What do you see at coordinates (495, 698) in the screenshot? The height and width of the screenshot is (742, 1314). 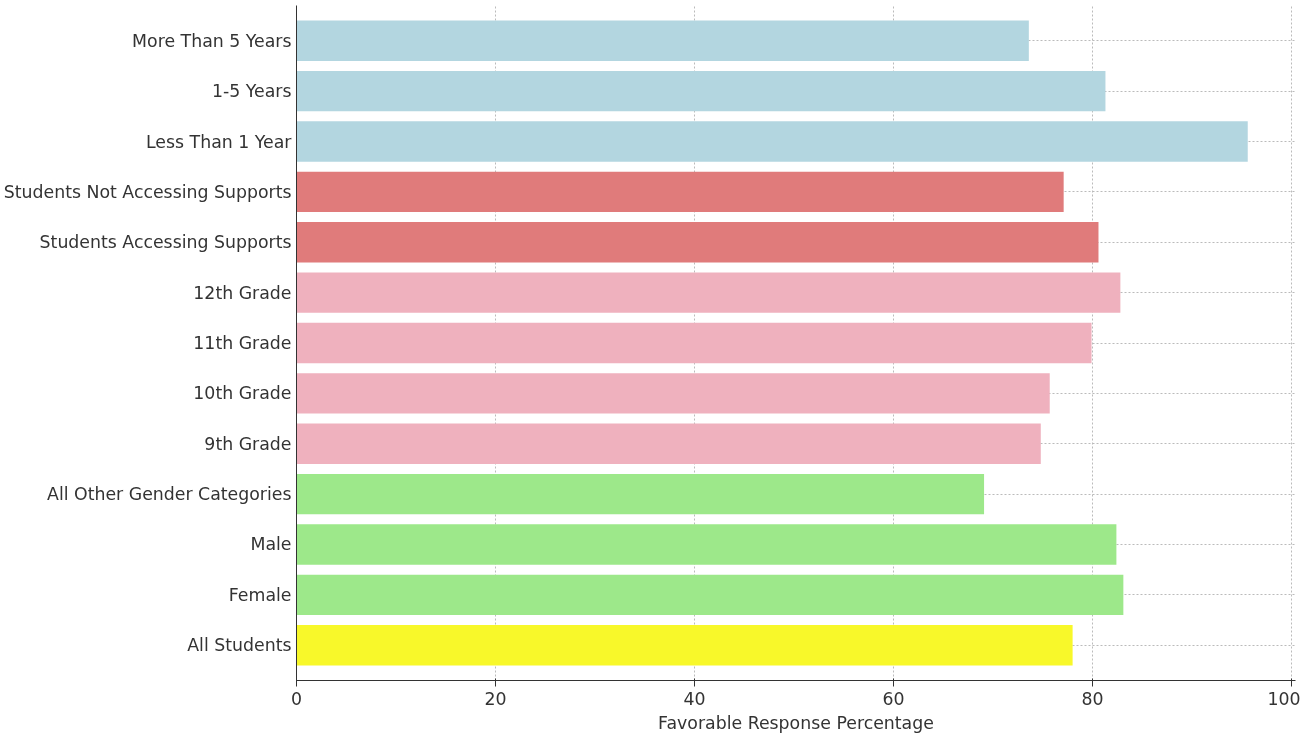 I see `x-tick-label: 20` at bounding box center [495, 698].